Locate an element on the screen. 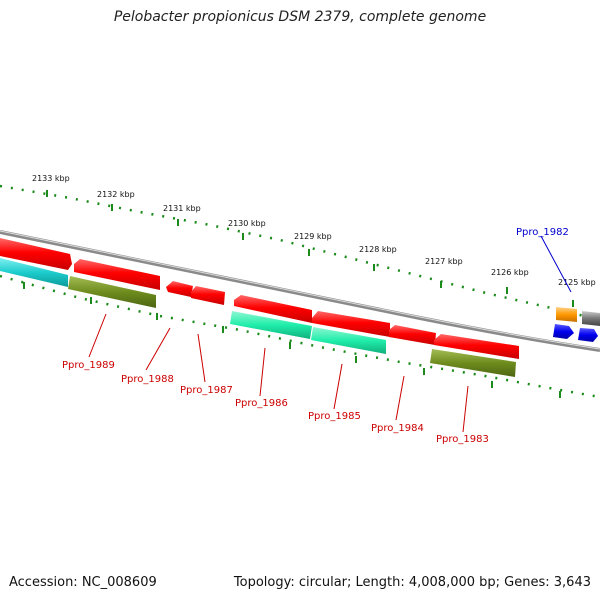  scale-label: 2129 kbp is located at coordinates (313, 236).